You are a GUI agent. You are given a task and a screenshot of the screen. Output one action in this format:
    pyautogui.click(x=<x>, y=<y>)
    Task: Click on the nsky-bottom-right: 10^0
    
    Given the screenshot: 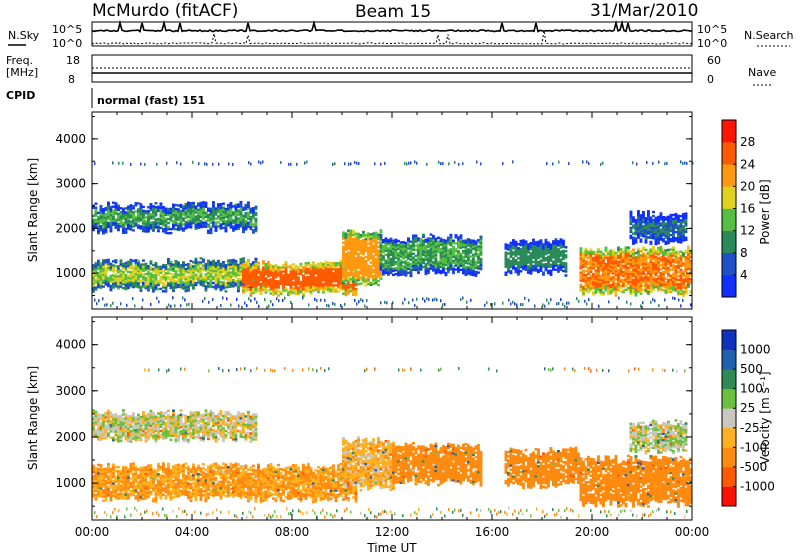 What is the action you would take?
    pyautogui.click(x=712, y=43)
    